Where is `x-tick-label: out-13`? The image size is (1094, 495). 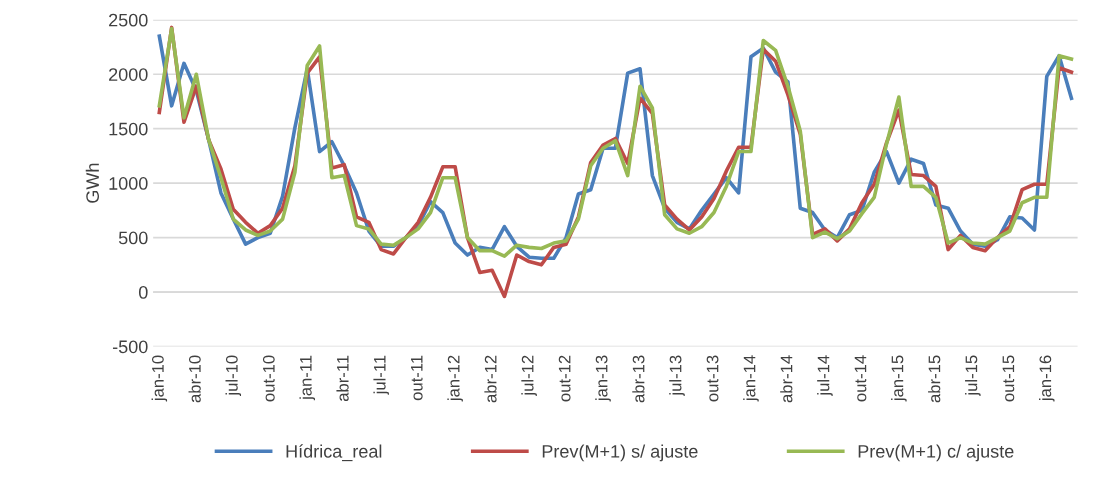
x-tick-label: out-13 is located at coordinates (712, 378).